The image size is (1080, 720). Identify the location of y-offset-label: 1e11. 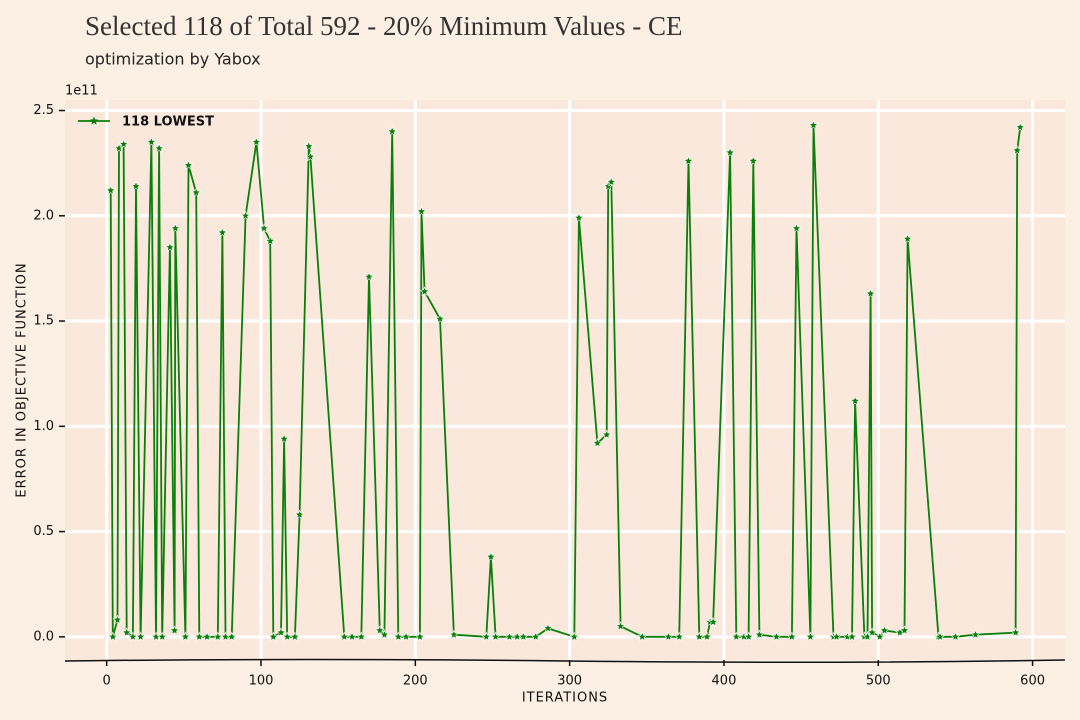
(81, 91).